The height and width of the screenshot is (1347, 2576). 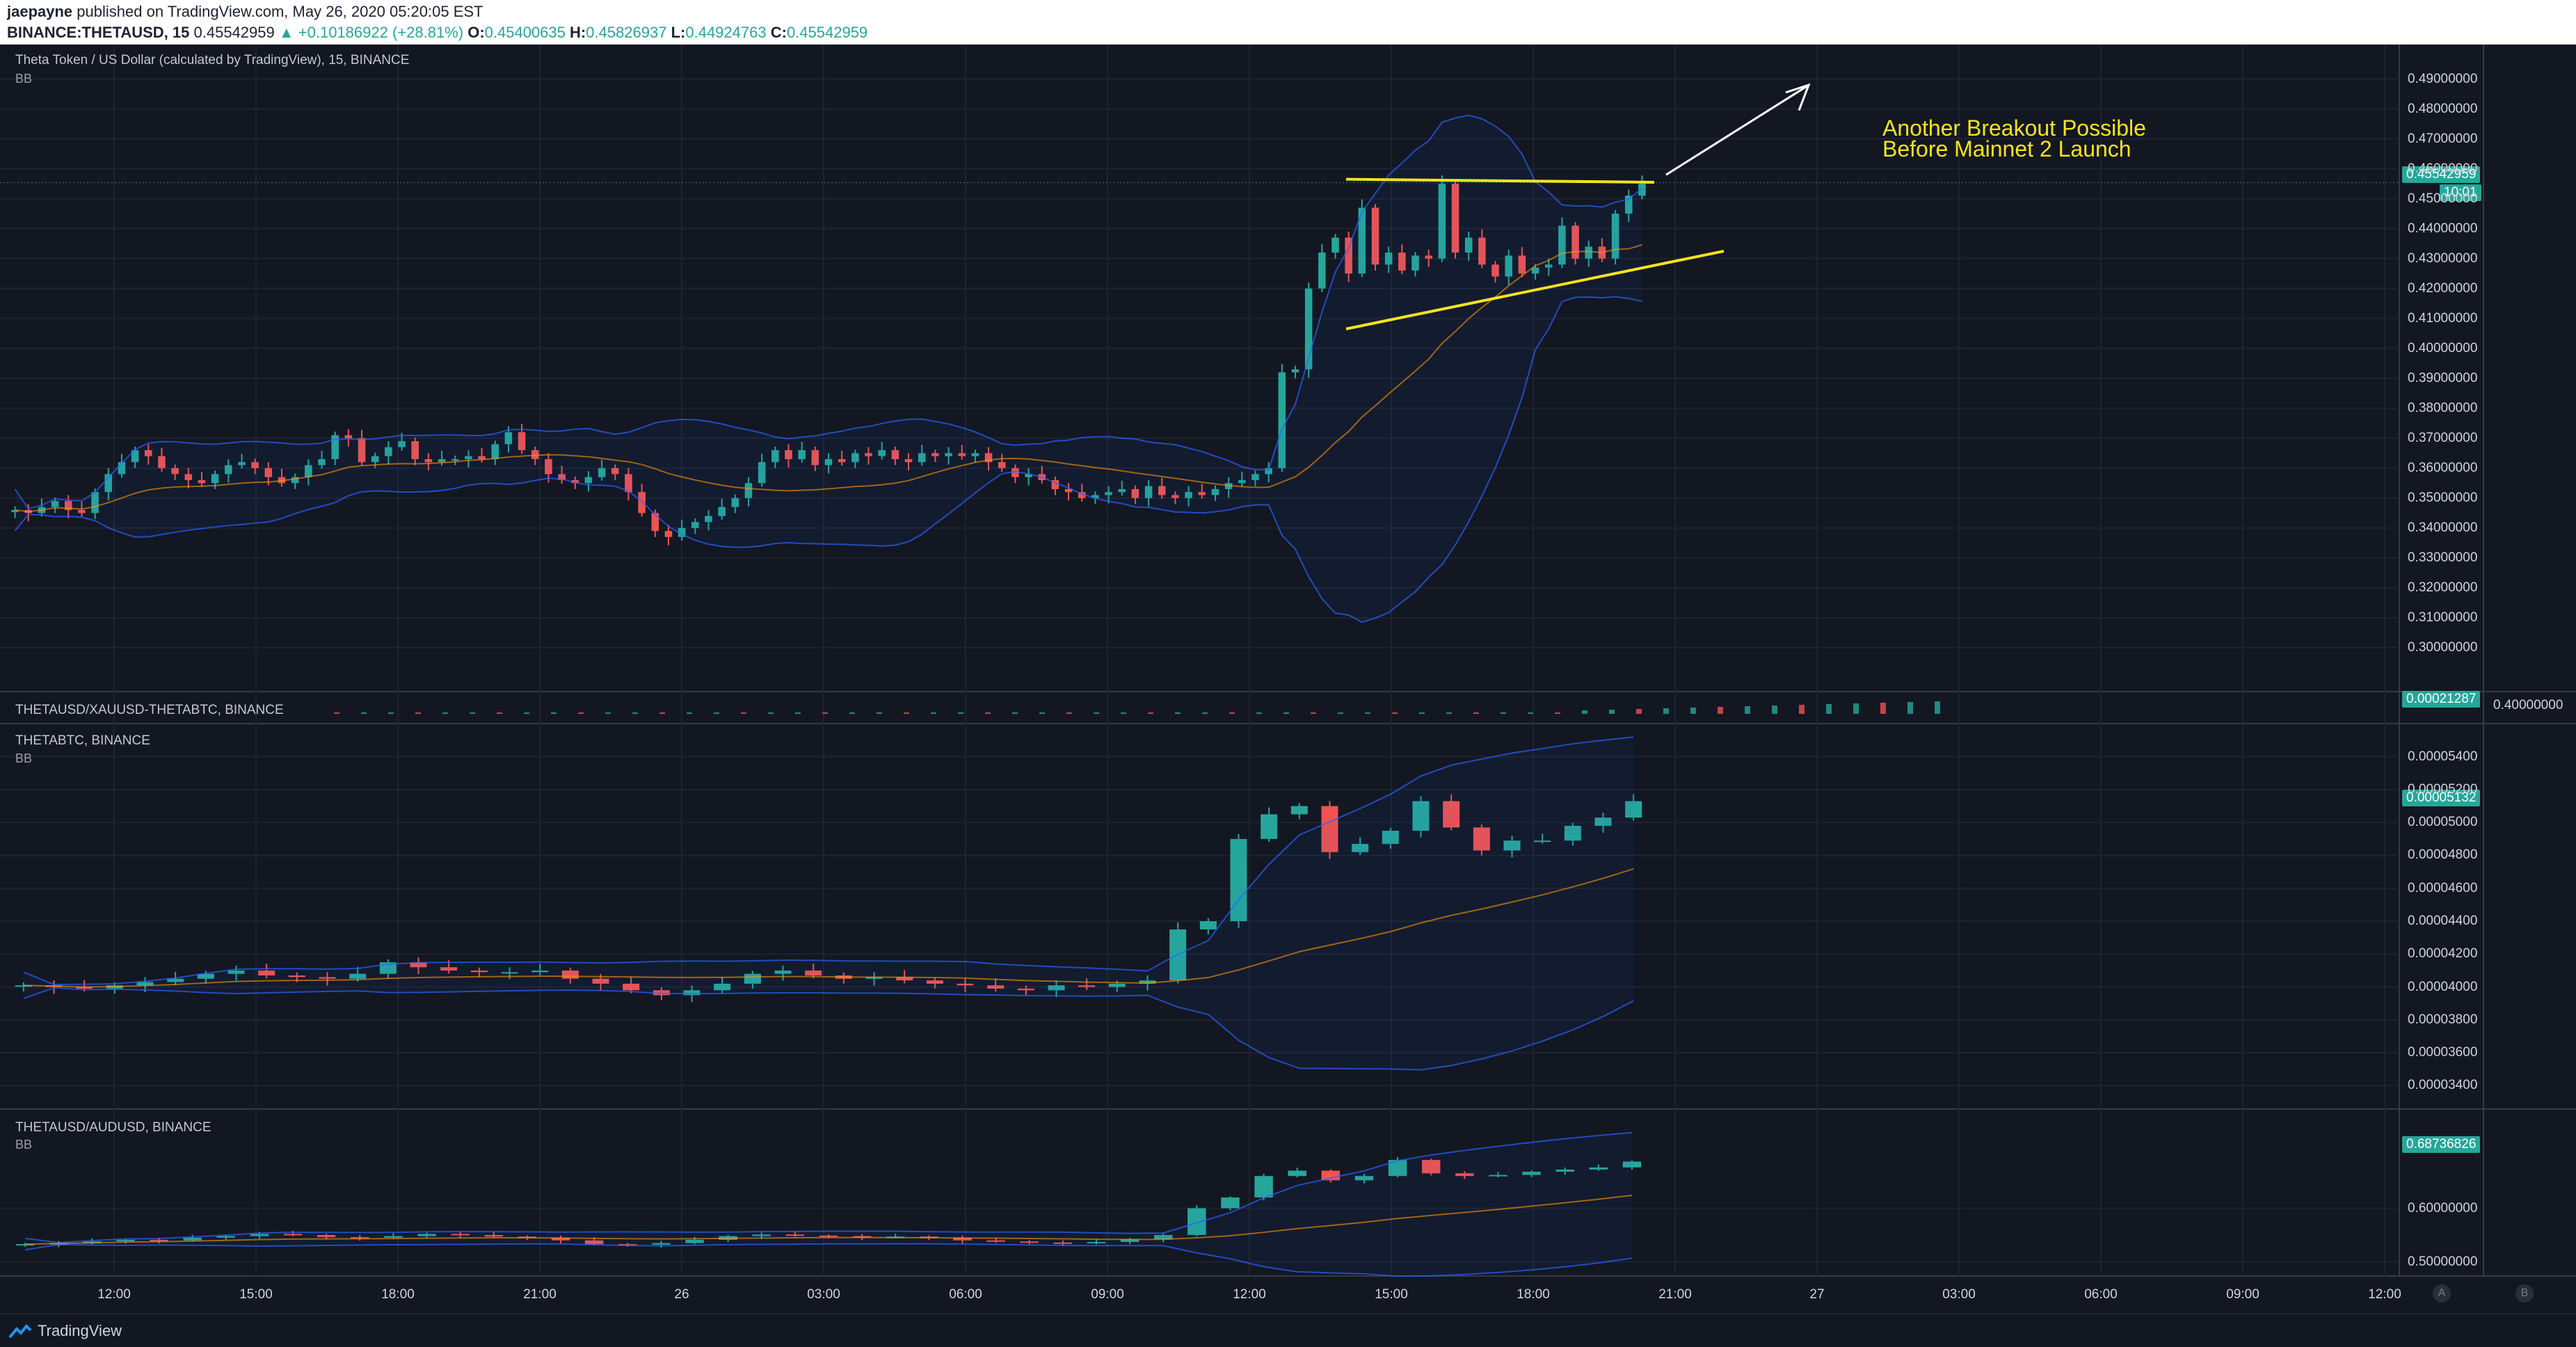 I want to click on time-tick-label: 09:00, so click(x=2242, y=1294).